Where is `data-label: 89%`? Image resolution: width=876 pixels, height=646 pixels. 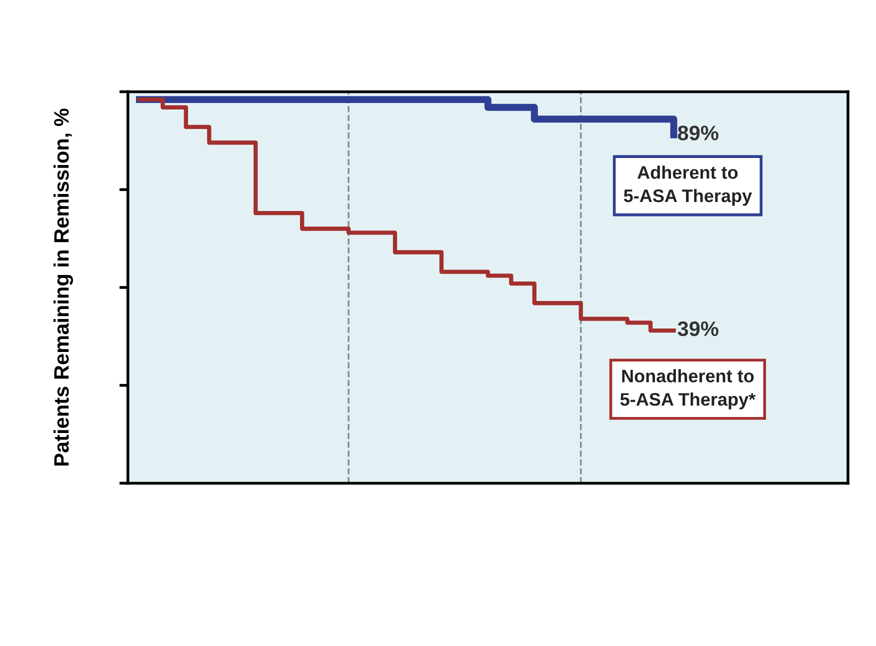
data-label: 89% is located at coordinates (698, 133).